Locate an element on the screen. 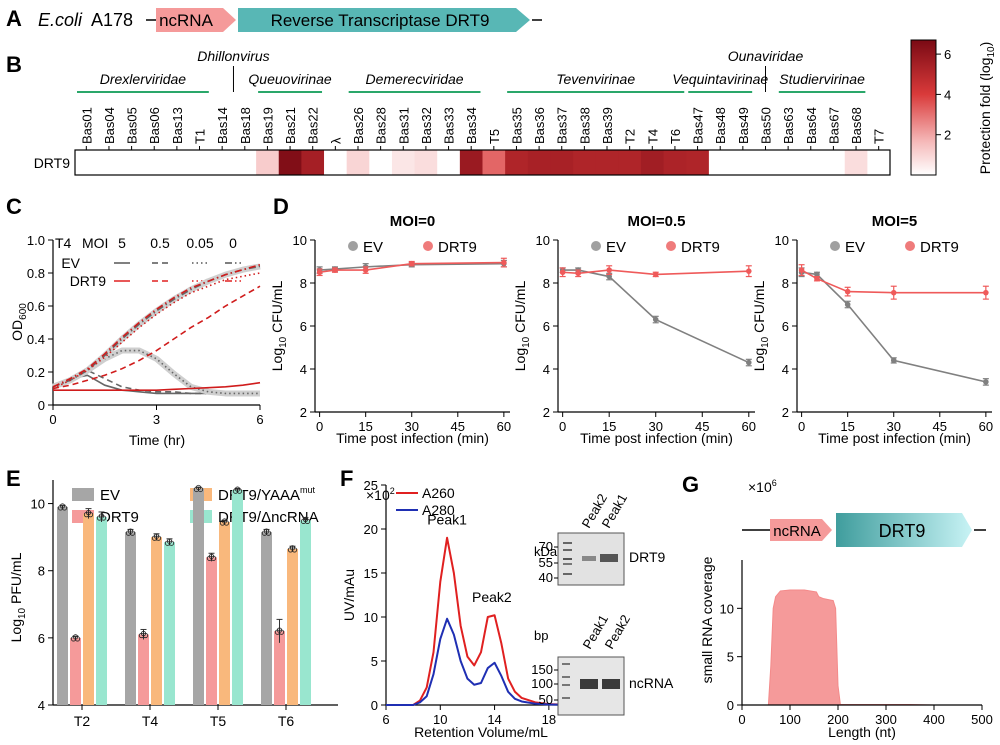  c-x-tick-label: 6 is located at coordinates (259, 419).